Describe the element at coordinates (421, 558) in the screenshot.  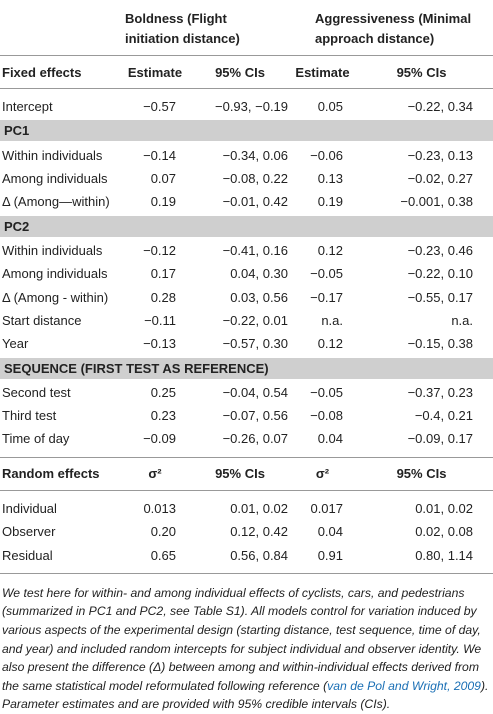
I see `cell-value: 0.80, 1.14` at that location.